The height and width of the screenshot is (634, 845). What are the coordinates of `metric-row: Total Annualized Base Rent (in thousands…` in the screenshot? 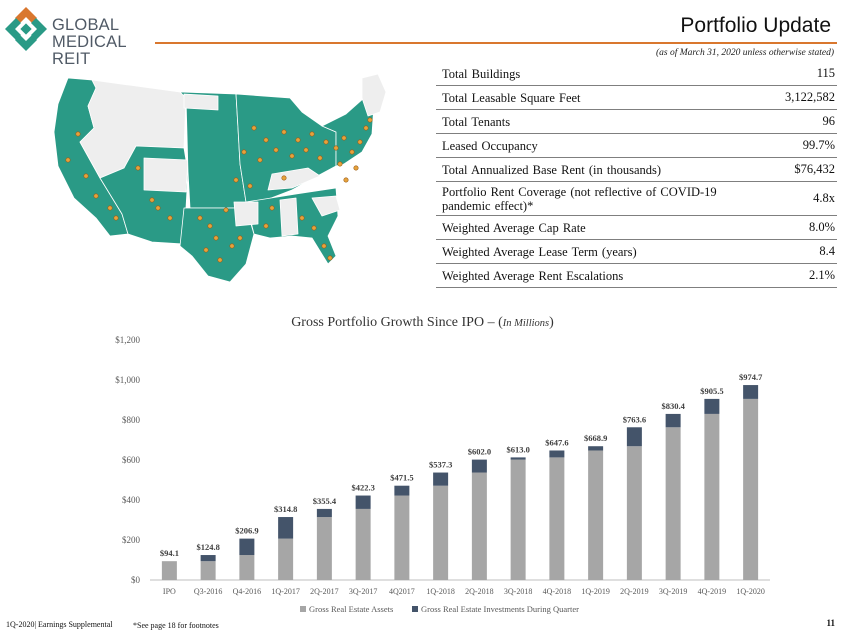 It's located at (636, 170).